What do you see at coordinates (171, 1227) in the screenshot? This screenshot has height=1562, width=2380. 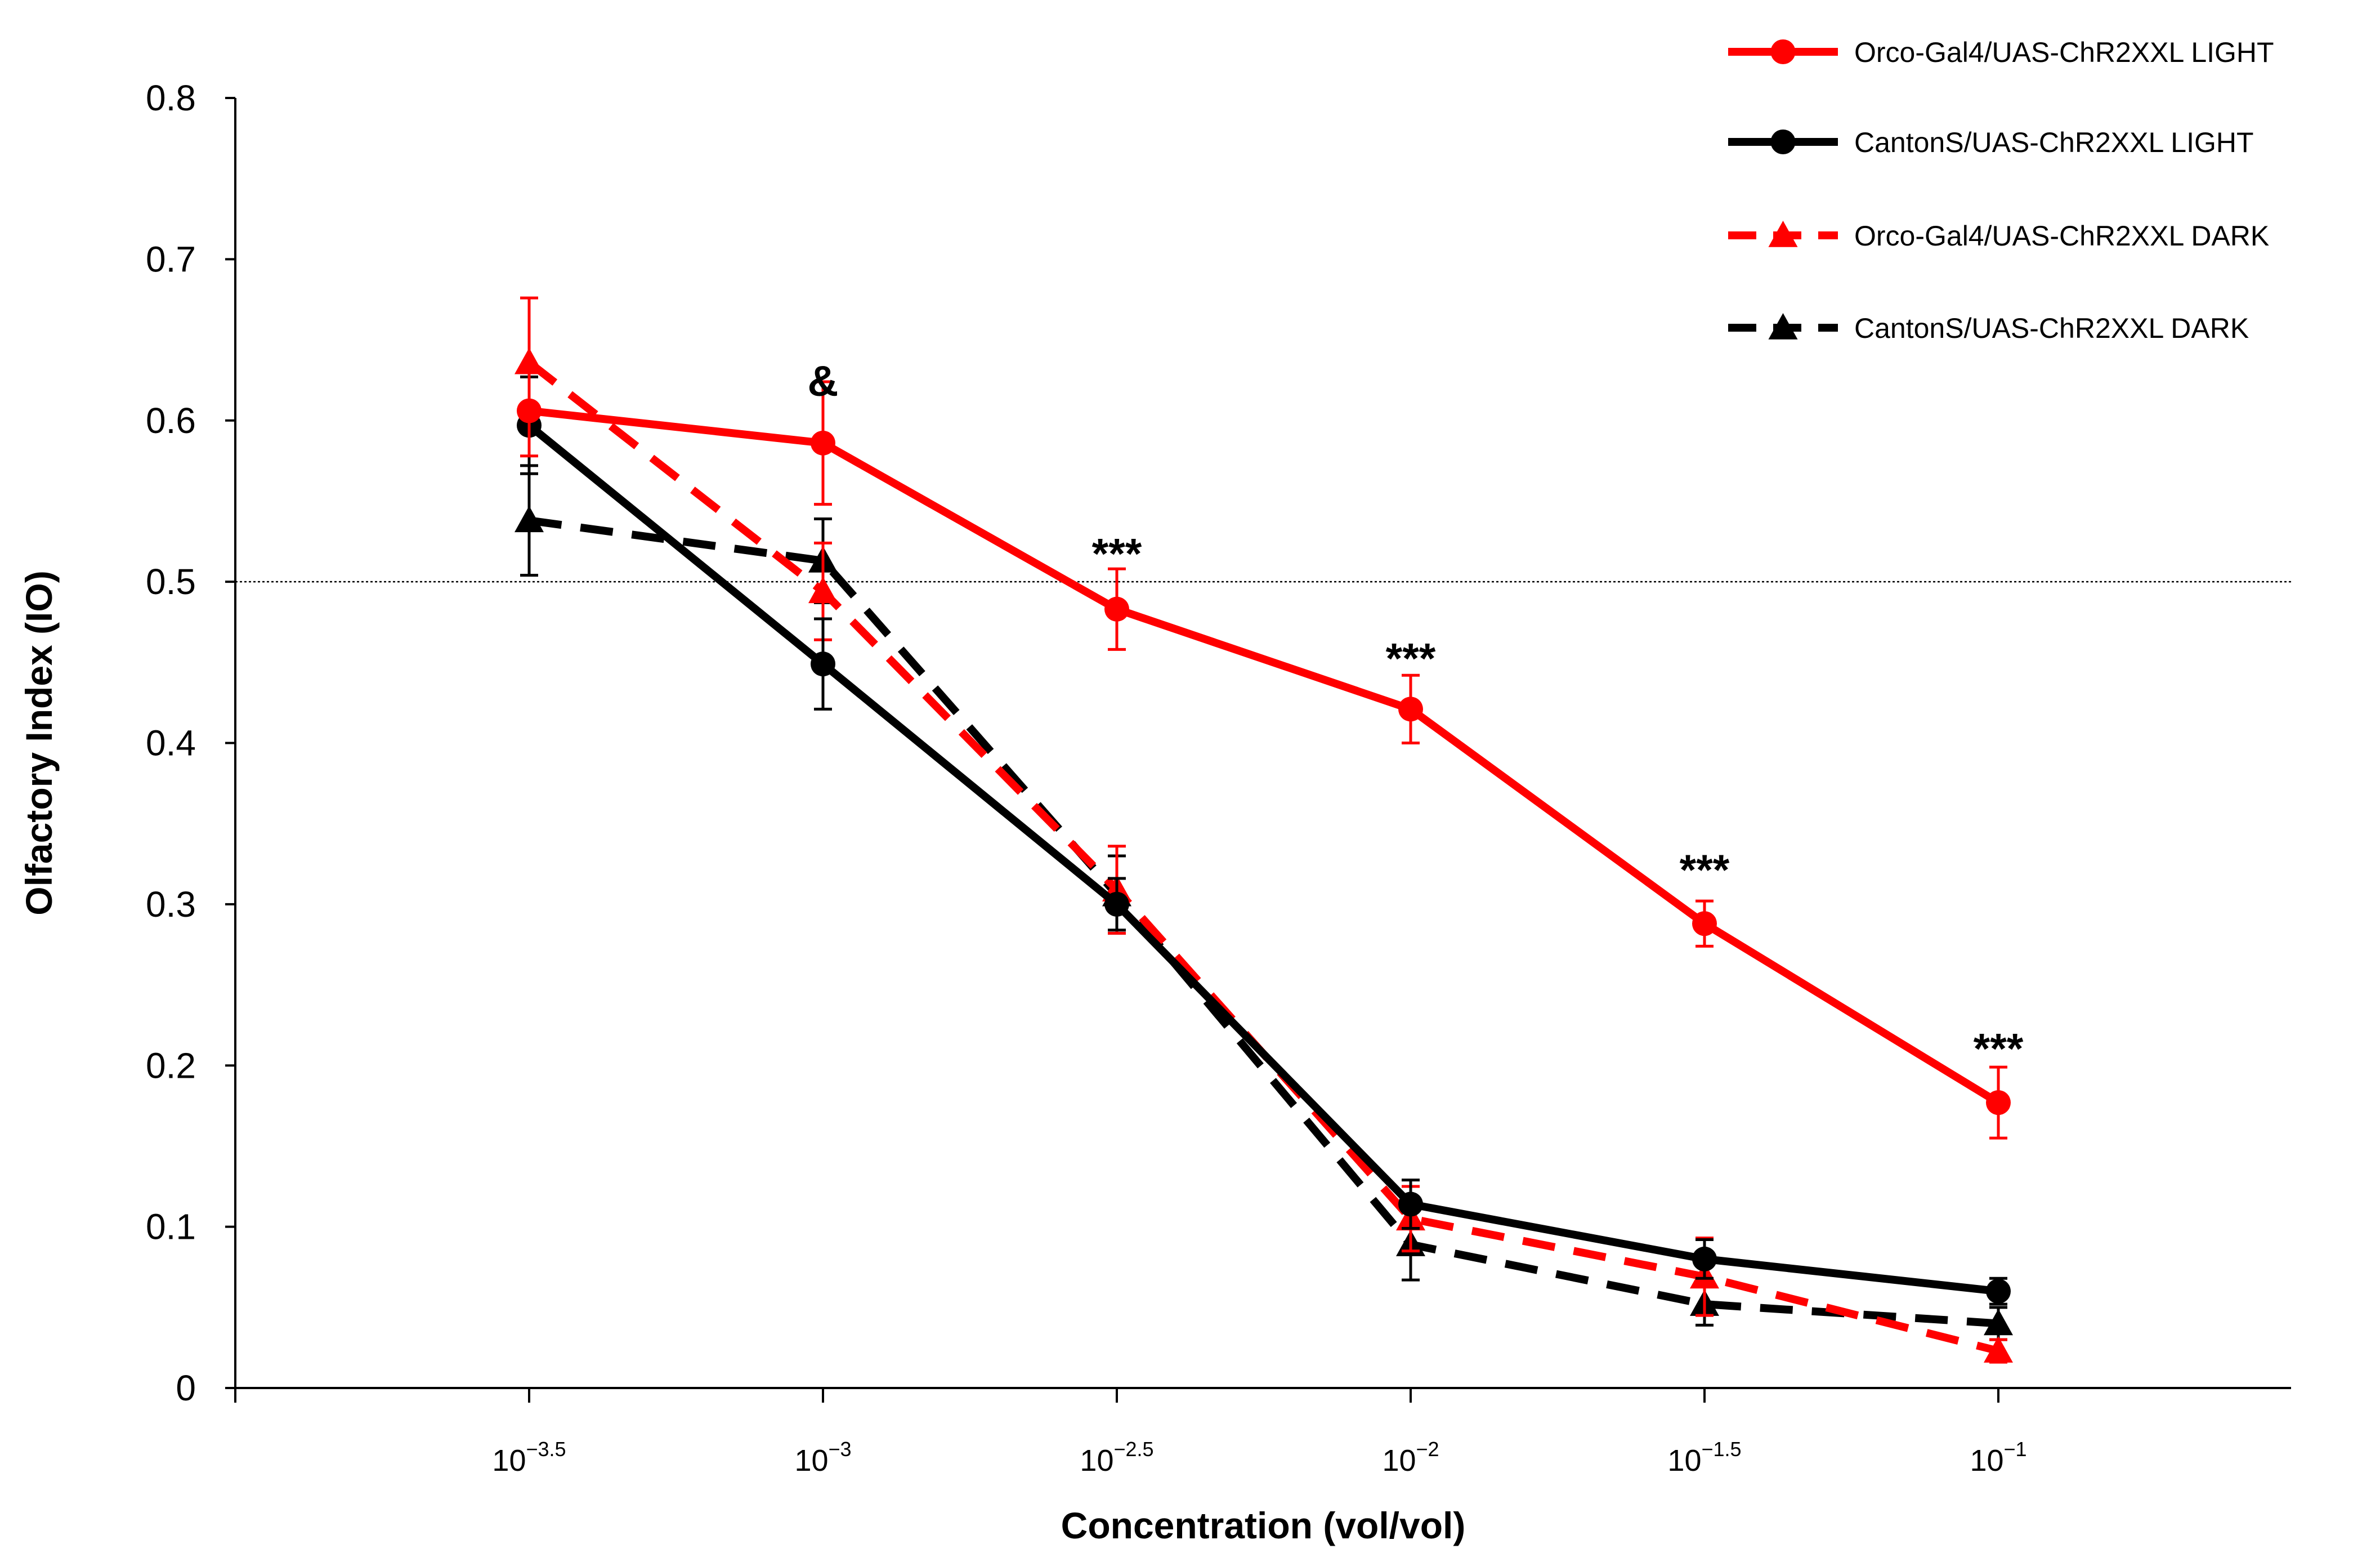 I see `y-tick-label: 0.1` at bounding box center [171, 1227].